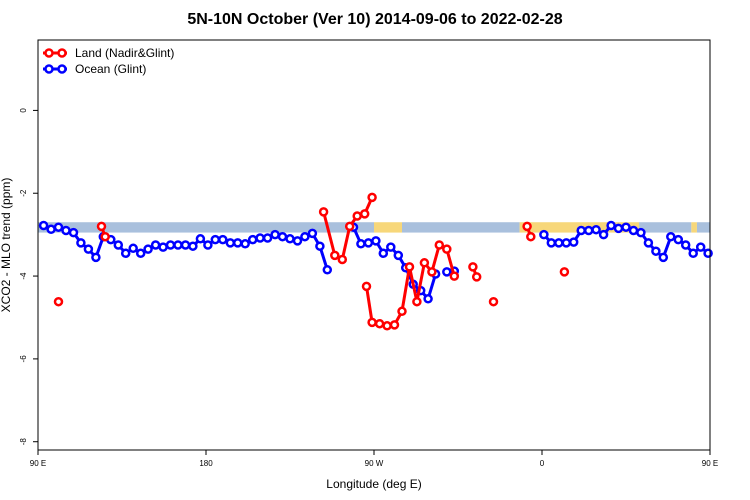  What do you see at coordinates (28, 276) in the screenshot?
I see `y-axis: 0 -2 -4 -6 -8` at bounding box center [28, 276].